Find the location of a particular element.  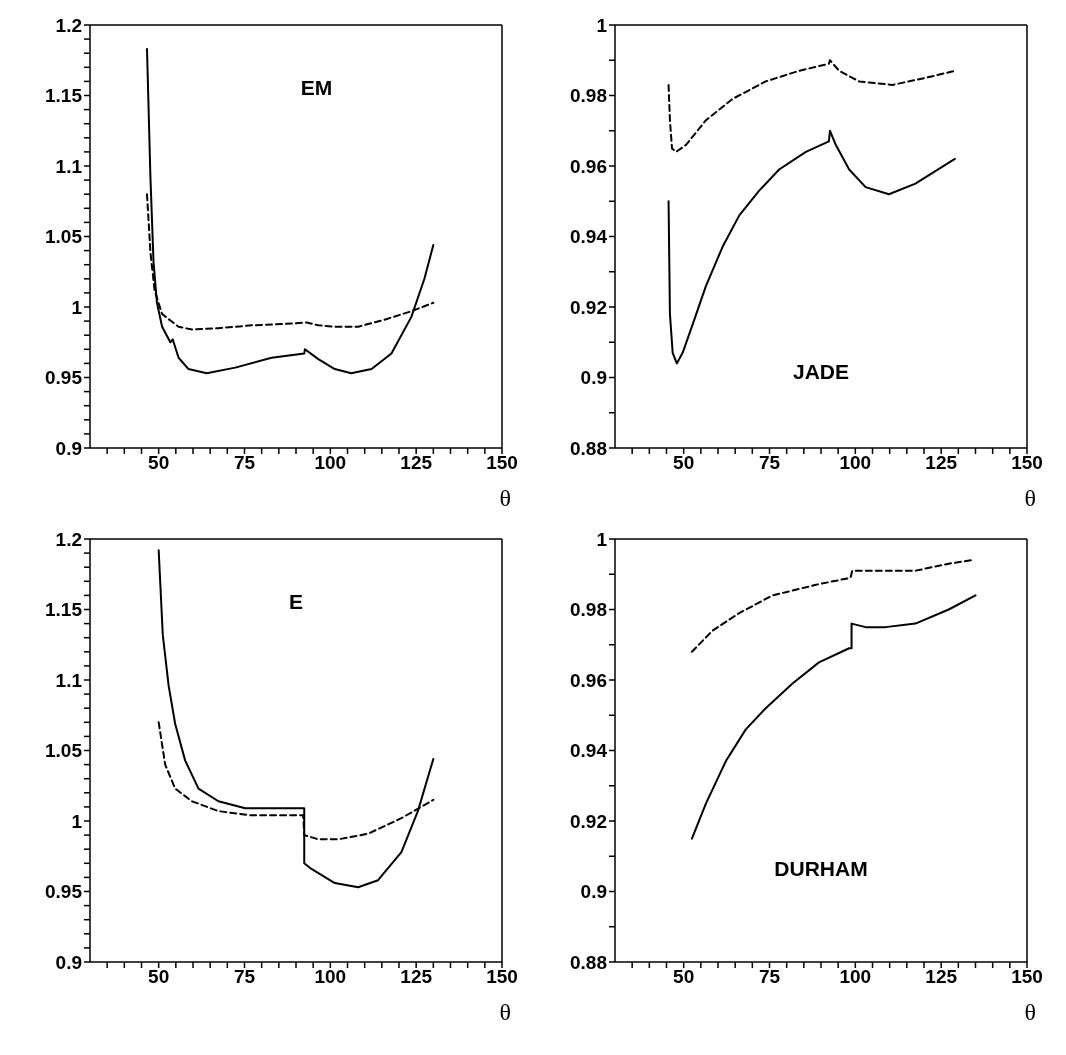

annotation: EM is located at coordinates (316, 88).